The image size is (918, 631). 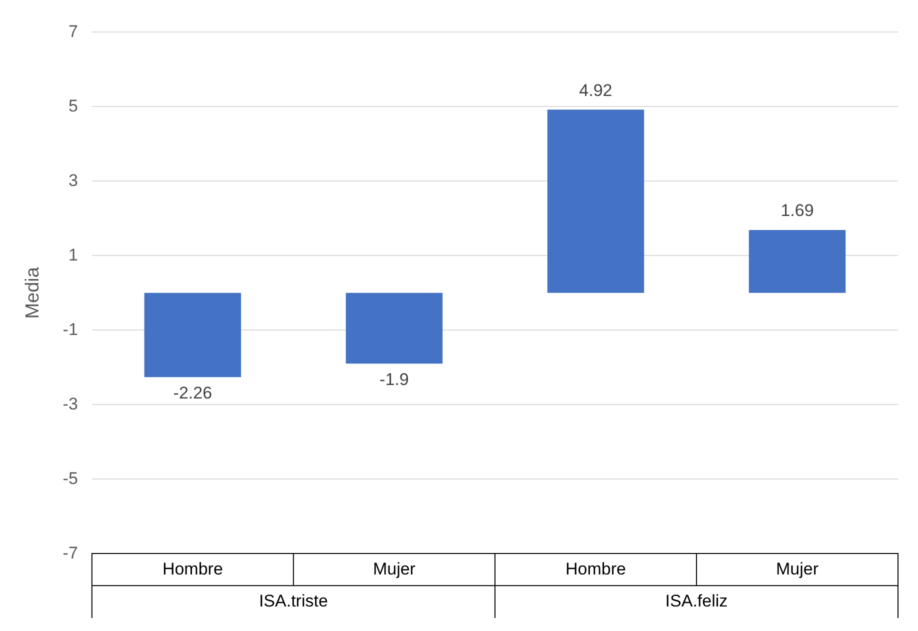 I want to click on y-tick-label: 3, so click(x=73, y=180).